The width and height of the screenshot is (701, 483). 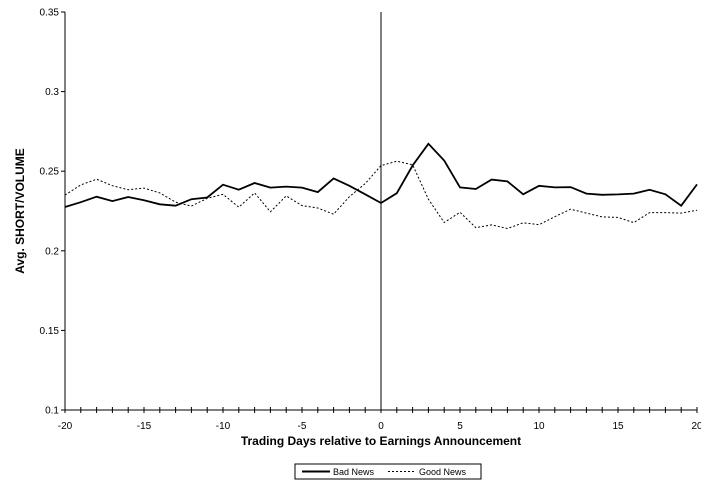 What do you see at coordinates (381, 410) in the screenshot?
I see `x-minor-ticks` at bounding box center [381, 410].